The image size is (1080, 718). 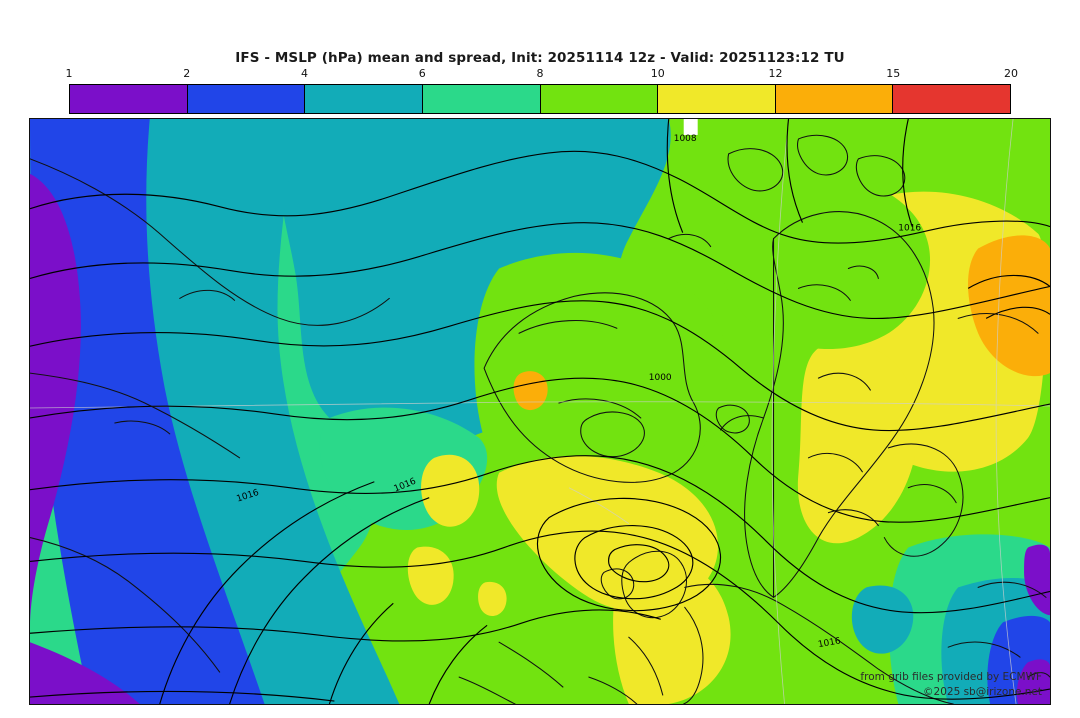 I want to click on colorbar-tick: 12, so click(x=775, y=73).